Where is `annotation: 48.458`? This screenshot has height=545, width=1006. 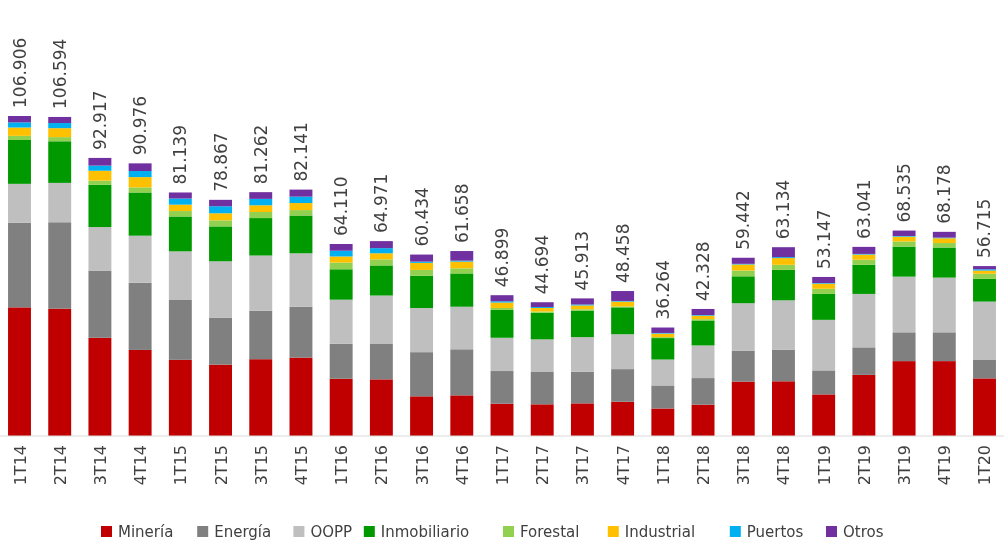 annotation: 48.458 is located at coordinates (622, 253).